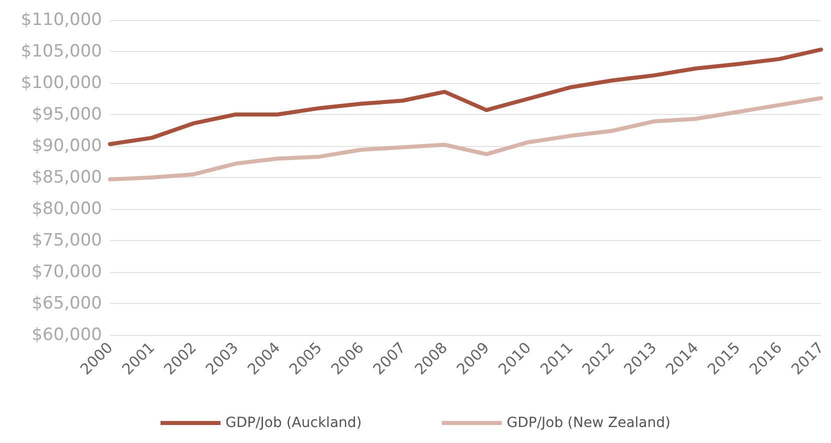  I want to click on y-tick-label: $105,000, so click(61, 52).